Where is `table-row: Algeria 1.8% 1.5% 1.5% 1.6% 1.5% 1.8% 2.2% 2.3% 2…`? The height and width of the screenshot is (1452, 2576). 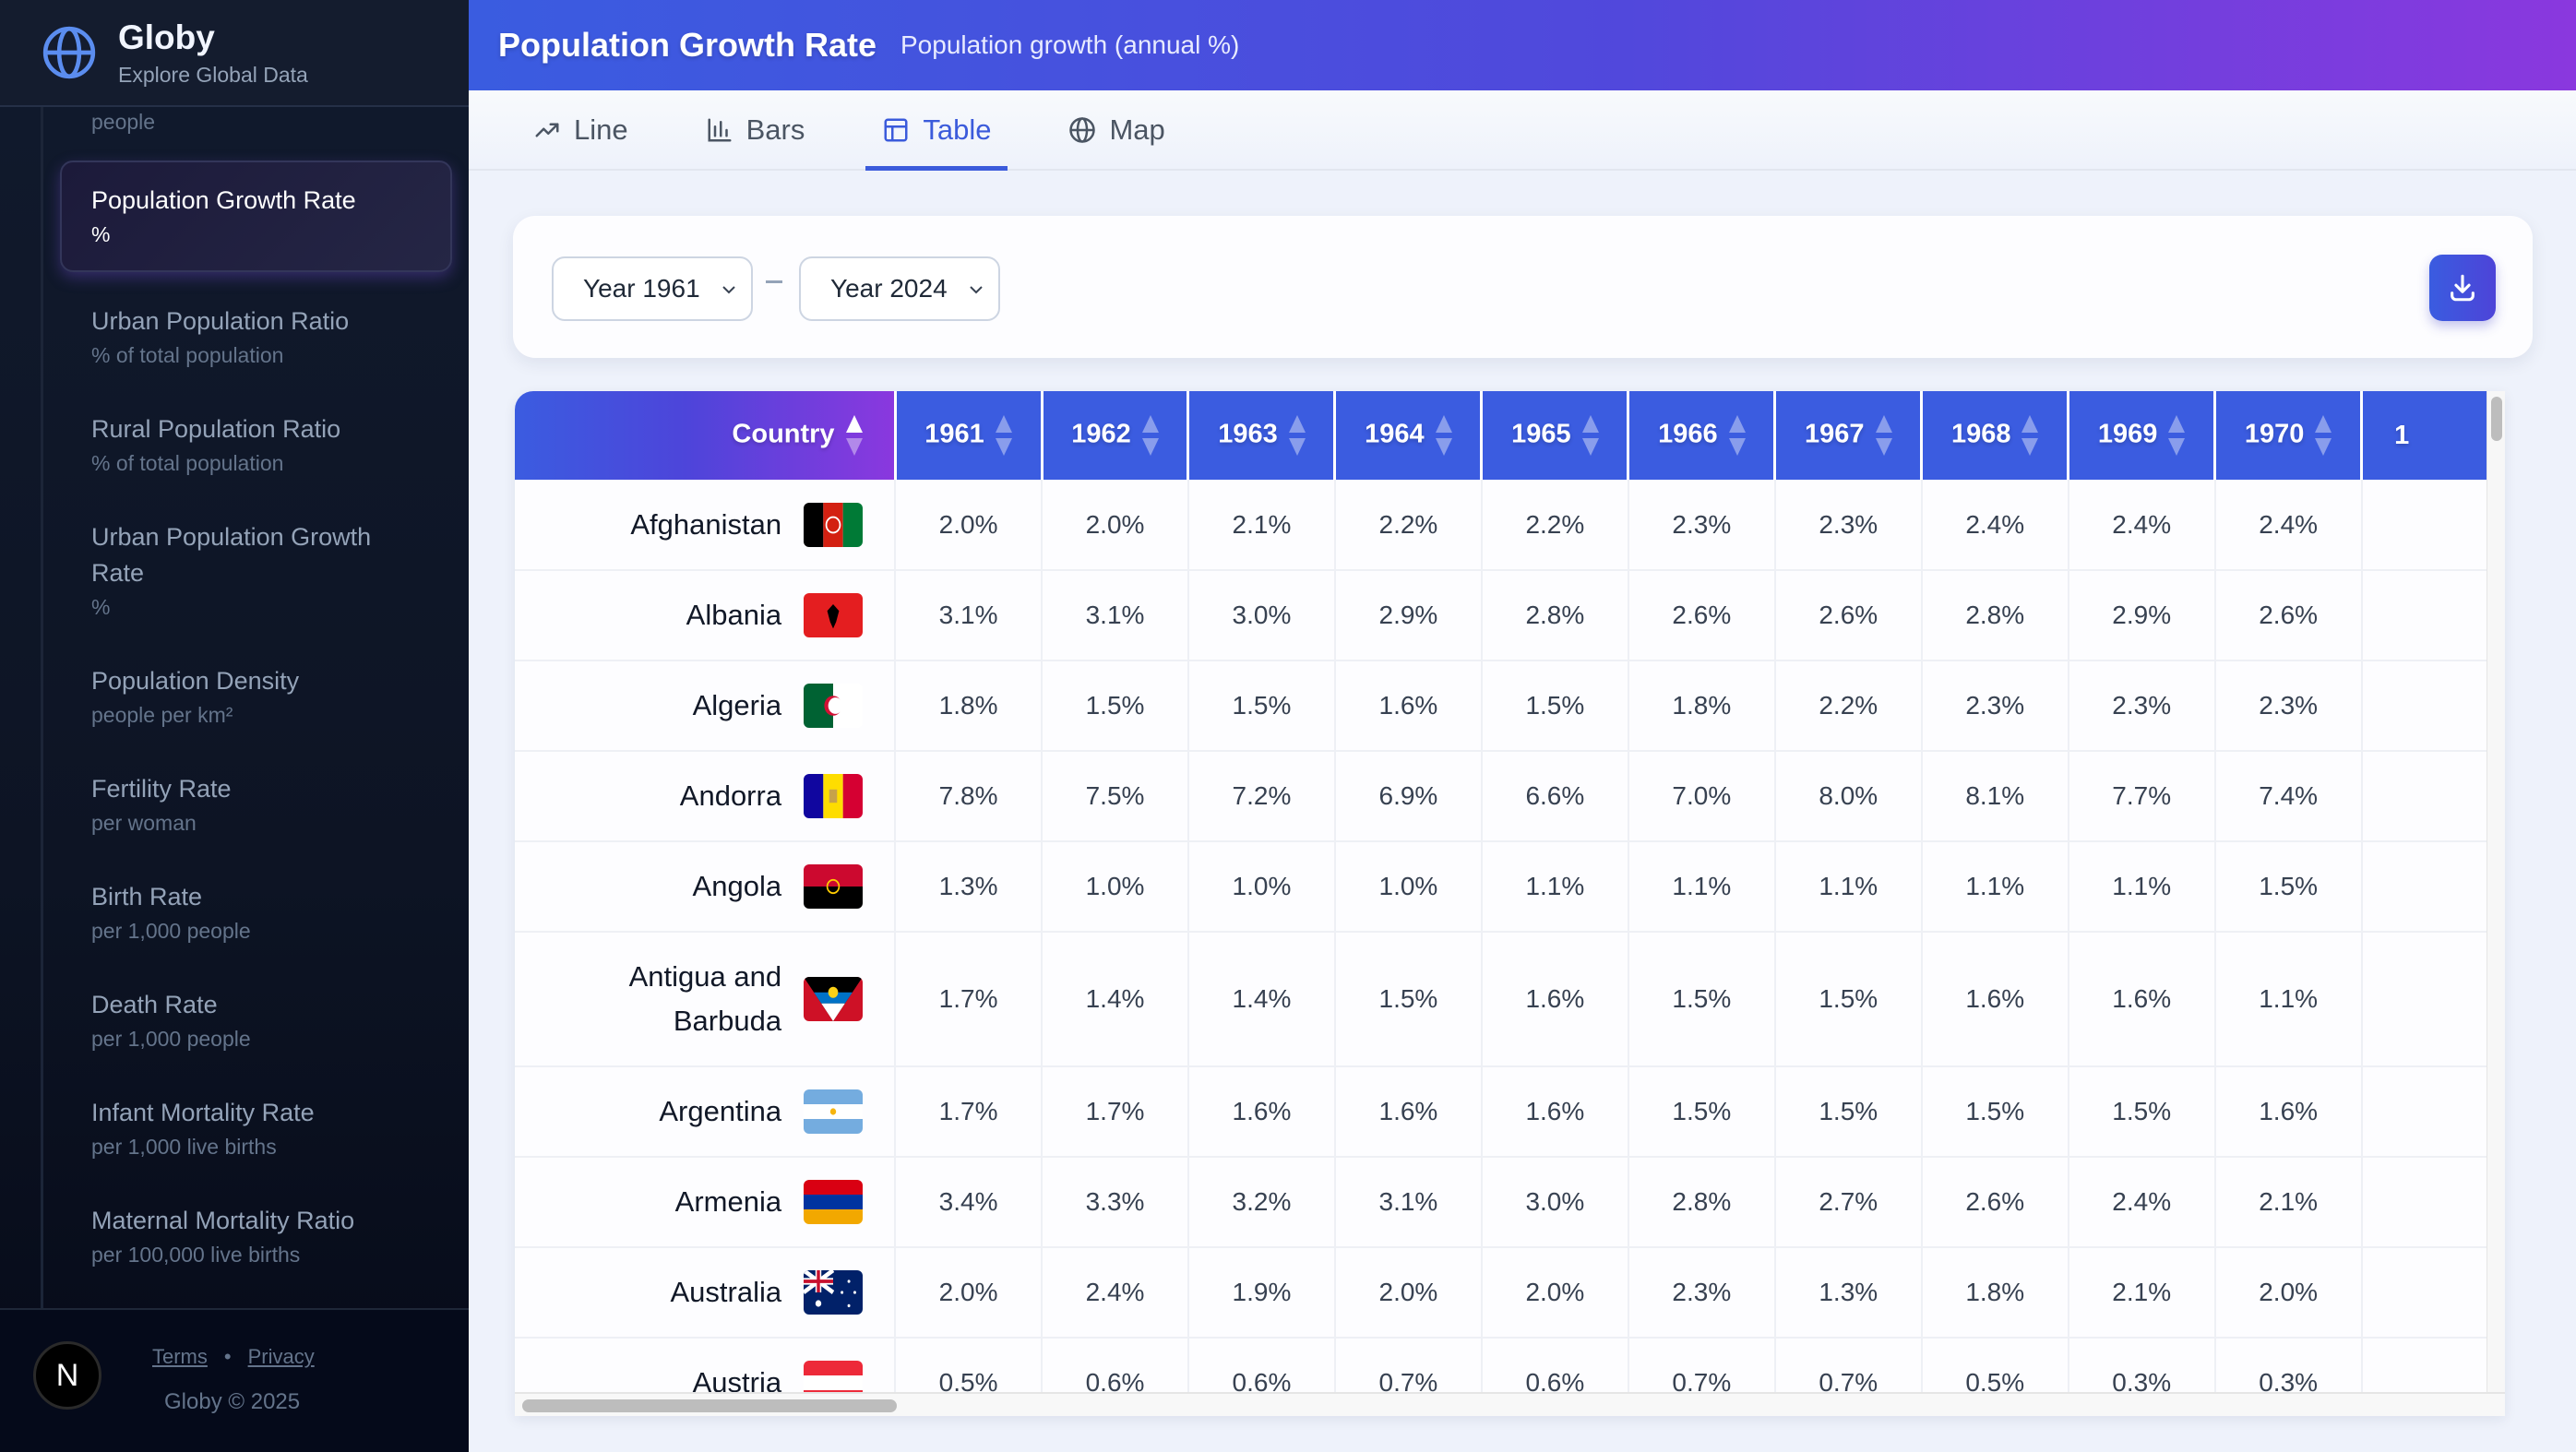 table-row: Algeria 1.8% 1.5% 1.5% 1.6% 1.5% 1.8% 2.2% 2.3% 2… is located at coordinates (1510, 706).